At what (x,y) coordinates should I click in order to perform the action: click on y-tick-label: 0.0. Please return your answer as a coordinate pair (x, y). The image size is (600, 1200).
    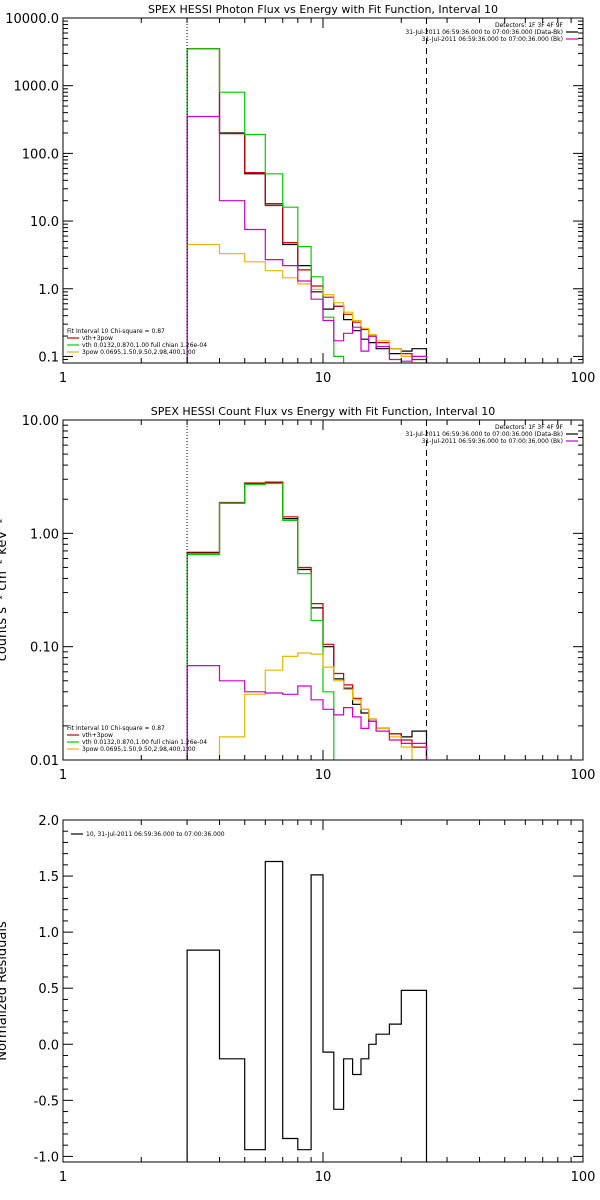
    Looking at the image, I should click on (48, 1045).